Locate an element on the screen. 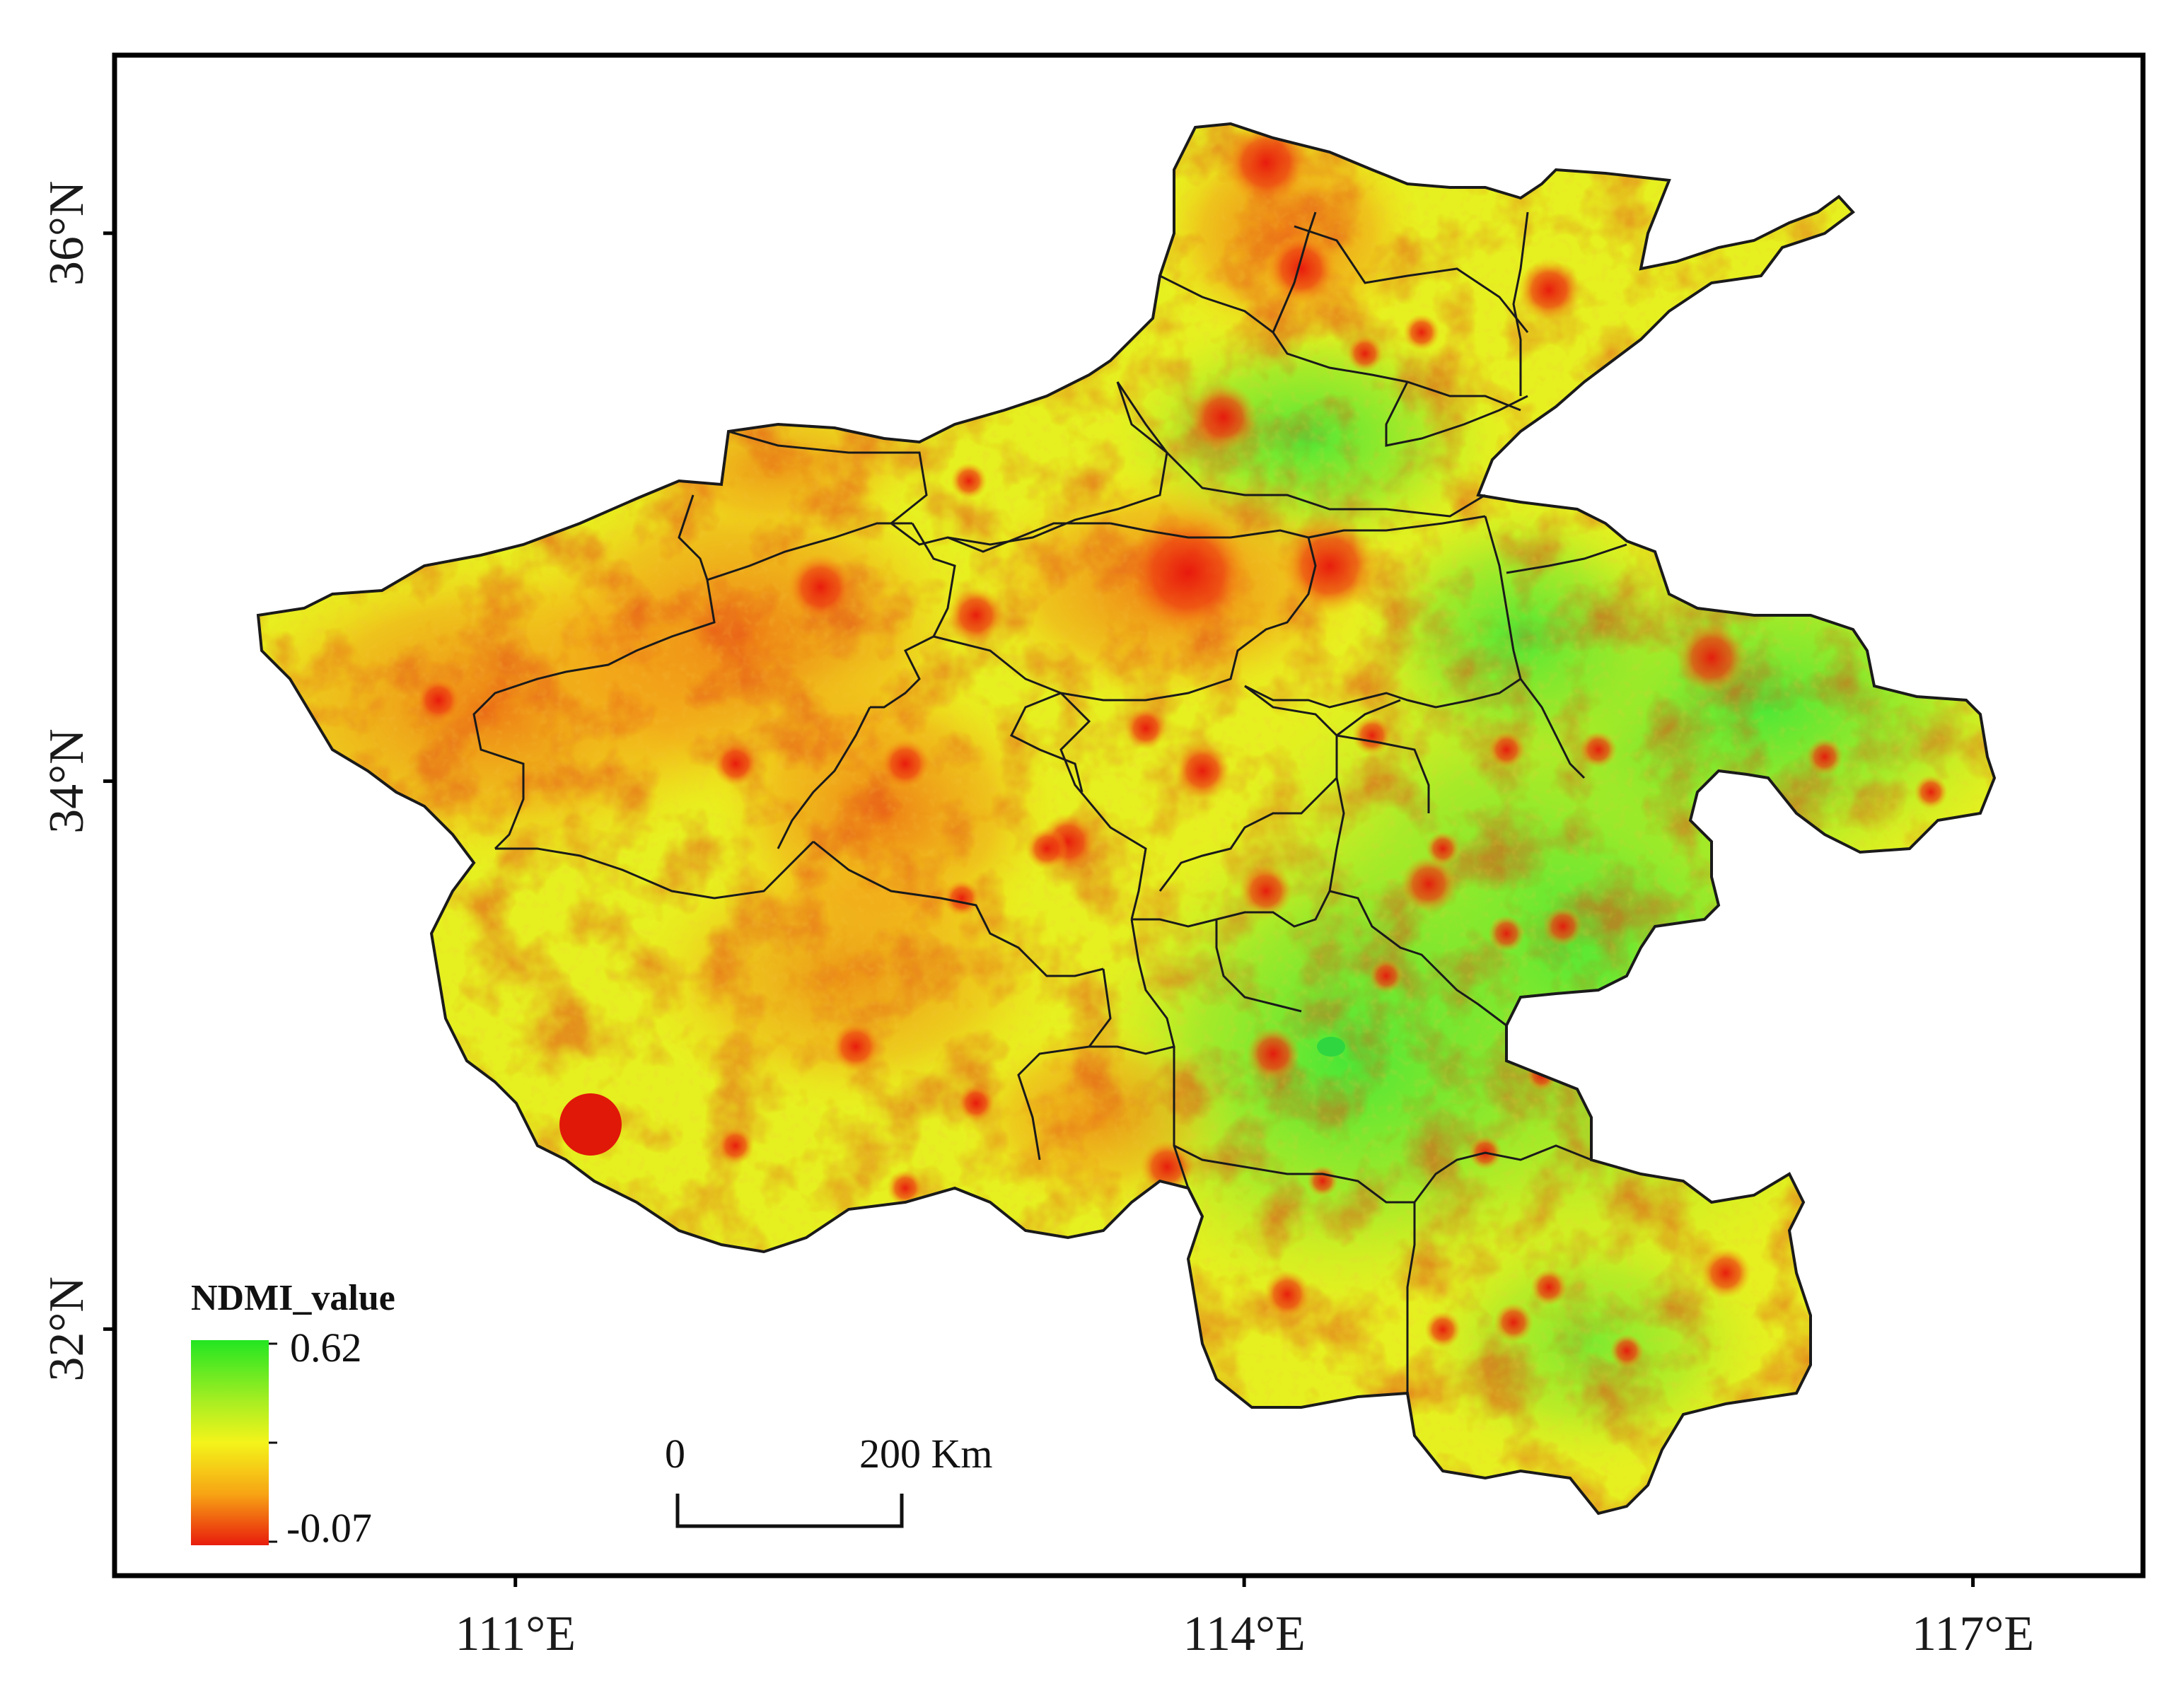 This screenshot has height=1698, width=2184. legend: NDMI_value 0.62 -0.07 is located at coordinates (293, 1415).